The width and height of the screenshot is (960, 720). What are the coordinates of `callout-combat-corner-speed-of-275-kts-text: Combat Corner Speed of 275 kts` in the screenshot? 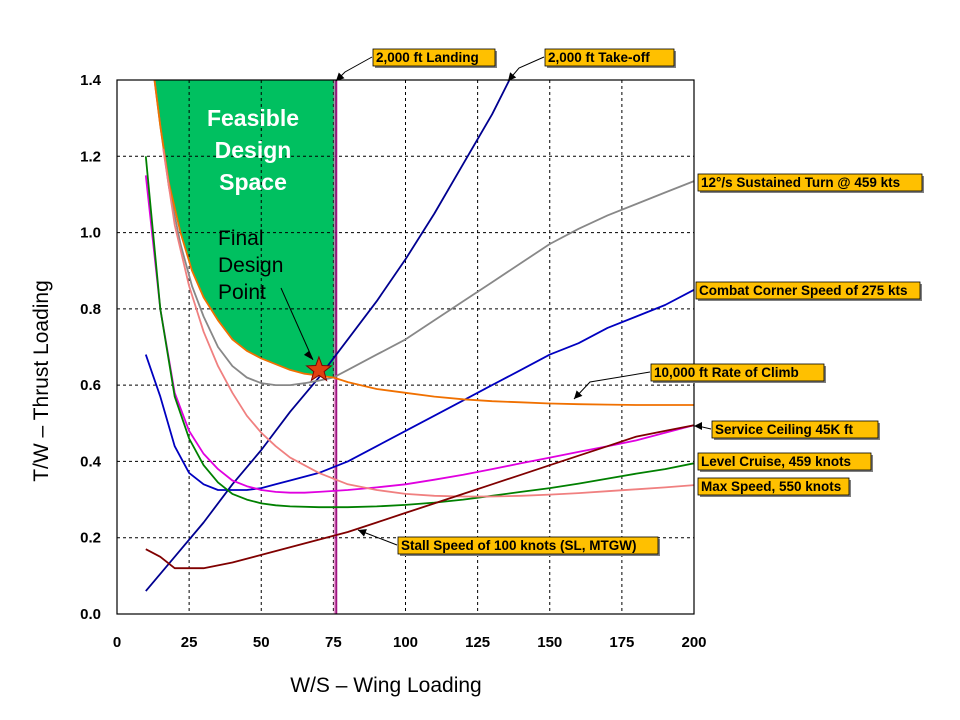 It's located at (803, 290).